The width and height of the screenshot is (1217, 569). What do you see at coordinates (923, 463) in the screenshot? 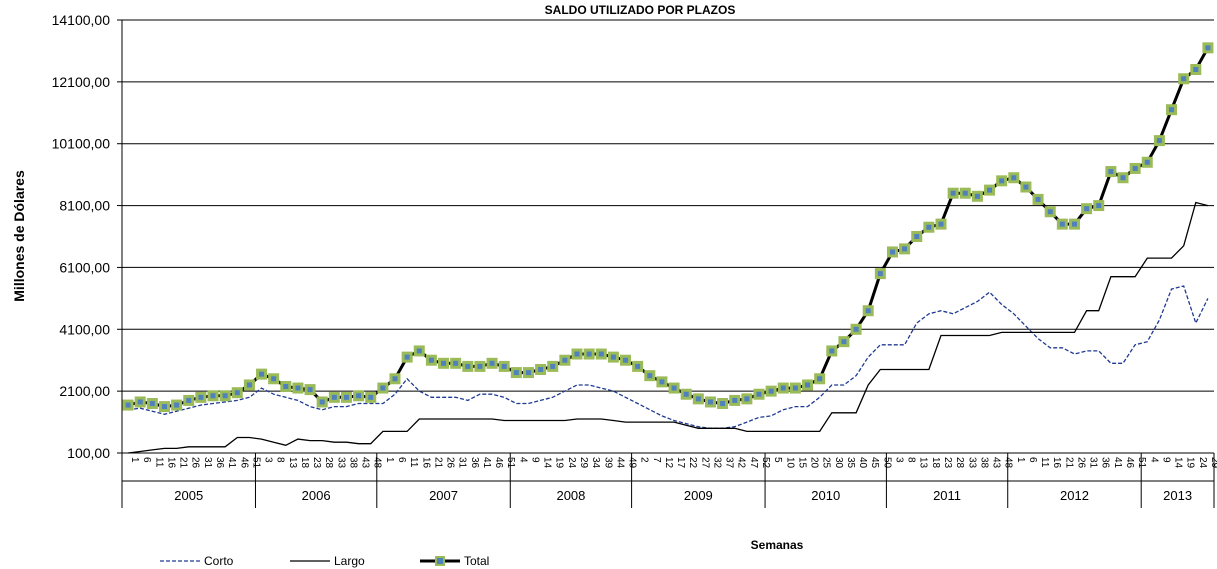
I see `x-tick-label: 13` at bounding box center [923, 463].